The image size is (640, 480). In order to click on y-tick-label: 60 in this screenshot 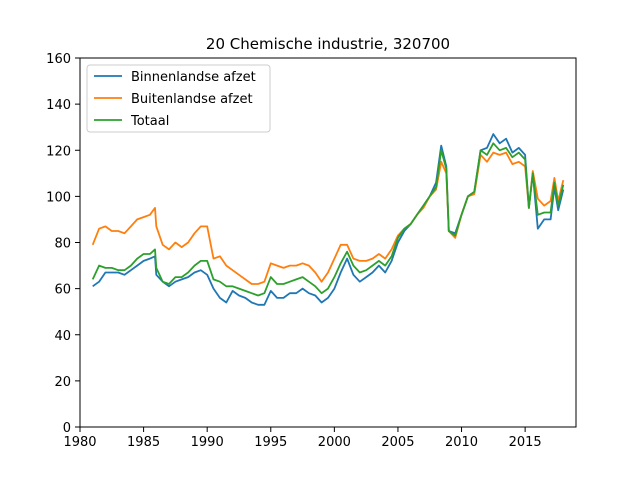, I will do `click(62, 290)`.